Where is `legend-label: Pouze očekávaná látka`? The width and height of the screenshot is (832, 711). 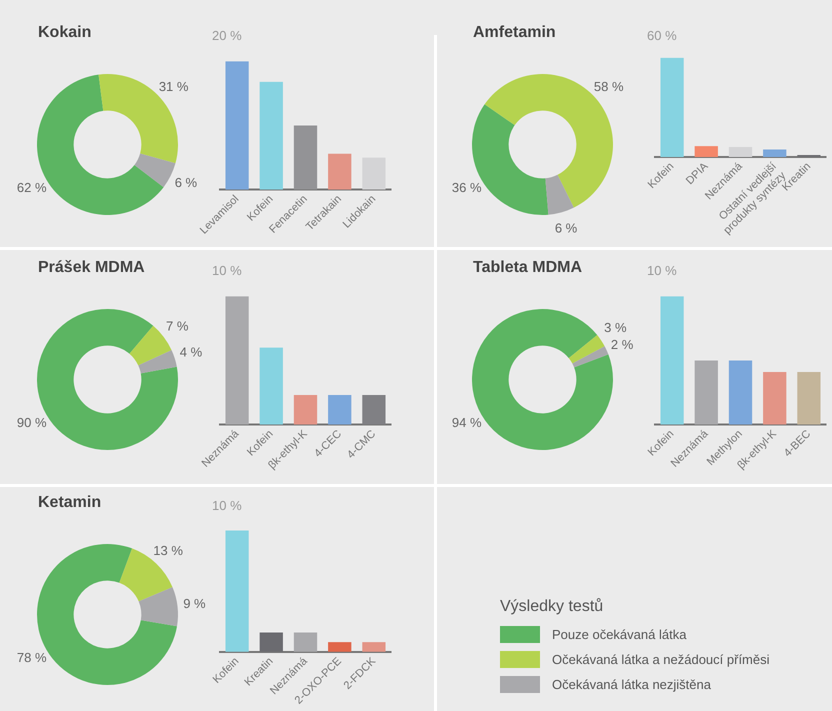
legend-label: Pouze očekávaná látka is located at coordinates (619, 634).